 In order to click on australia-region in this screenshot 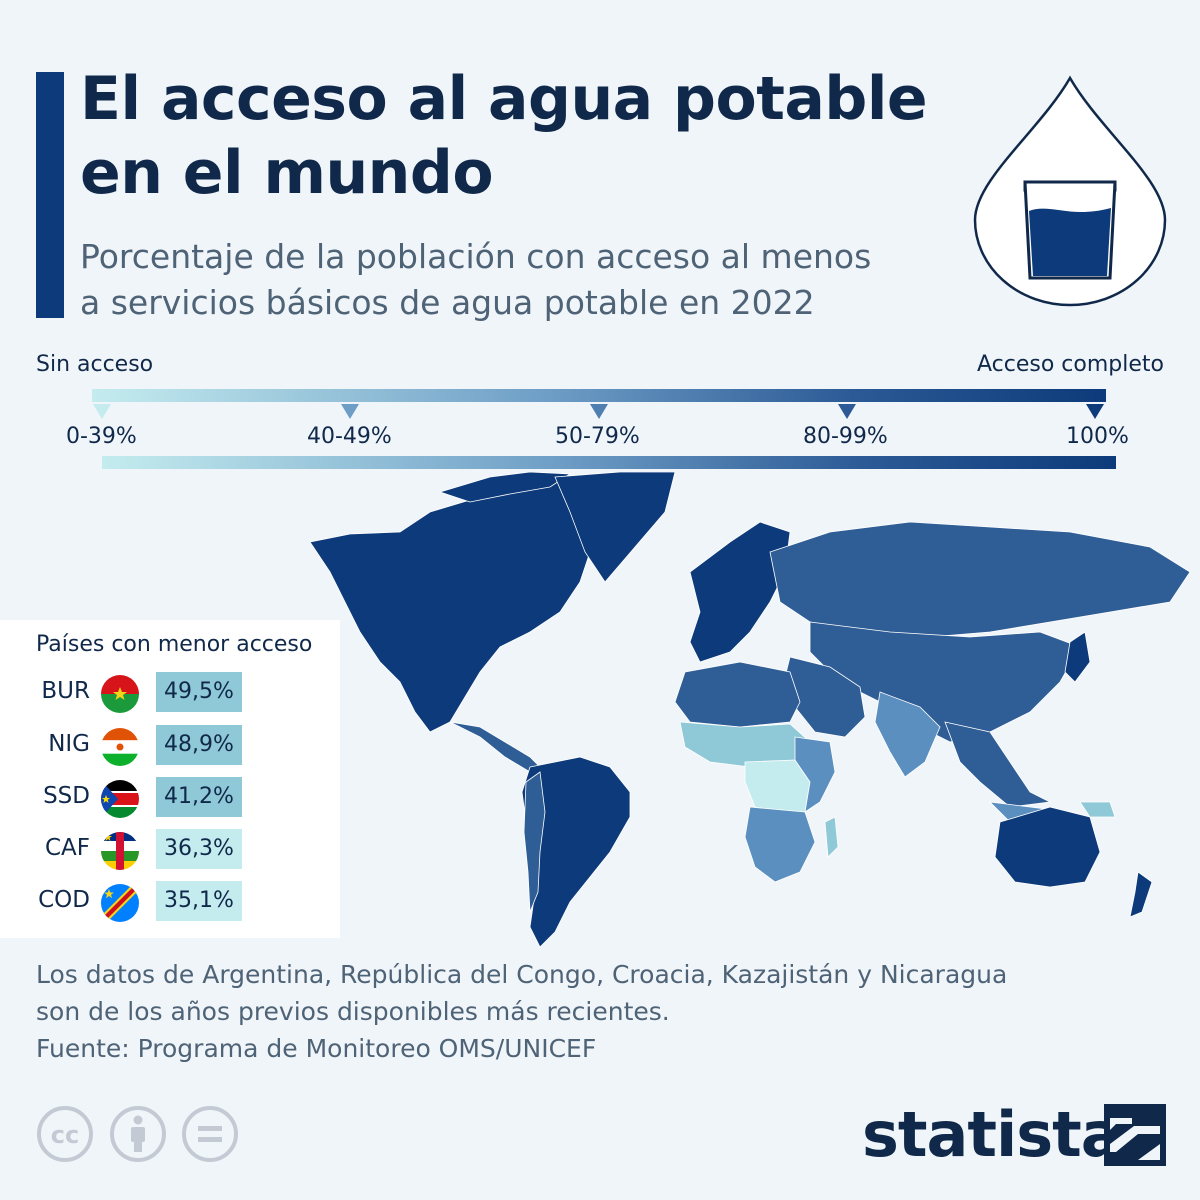, I will do `click(1047, 847)`.